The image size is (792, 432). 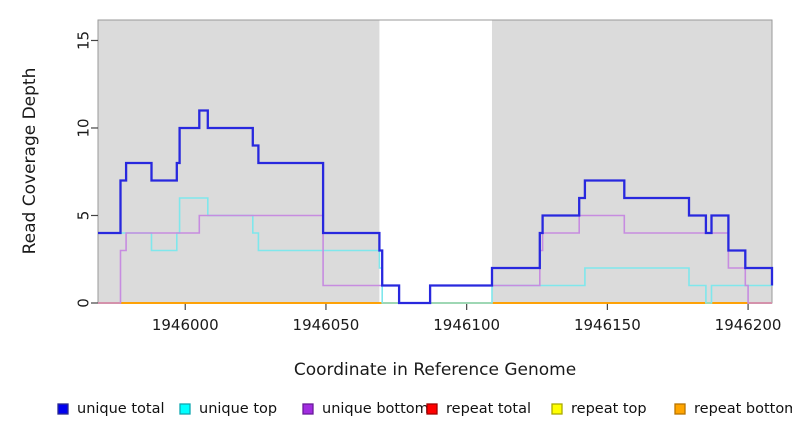 I want to click on legend-swatch-repeat-bottom, so click(x=680, y=409).